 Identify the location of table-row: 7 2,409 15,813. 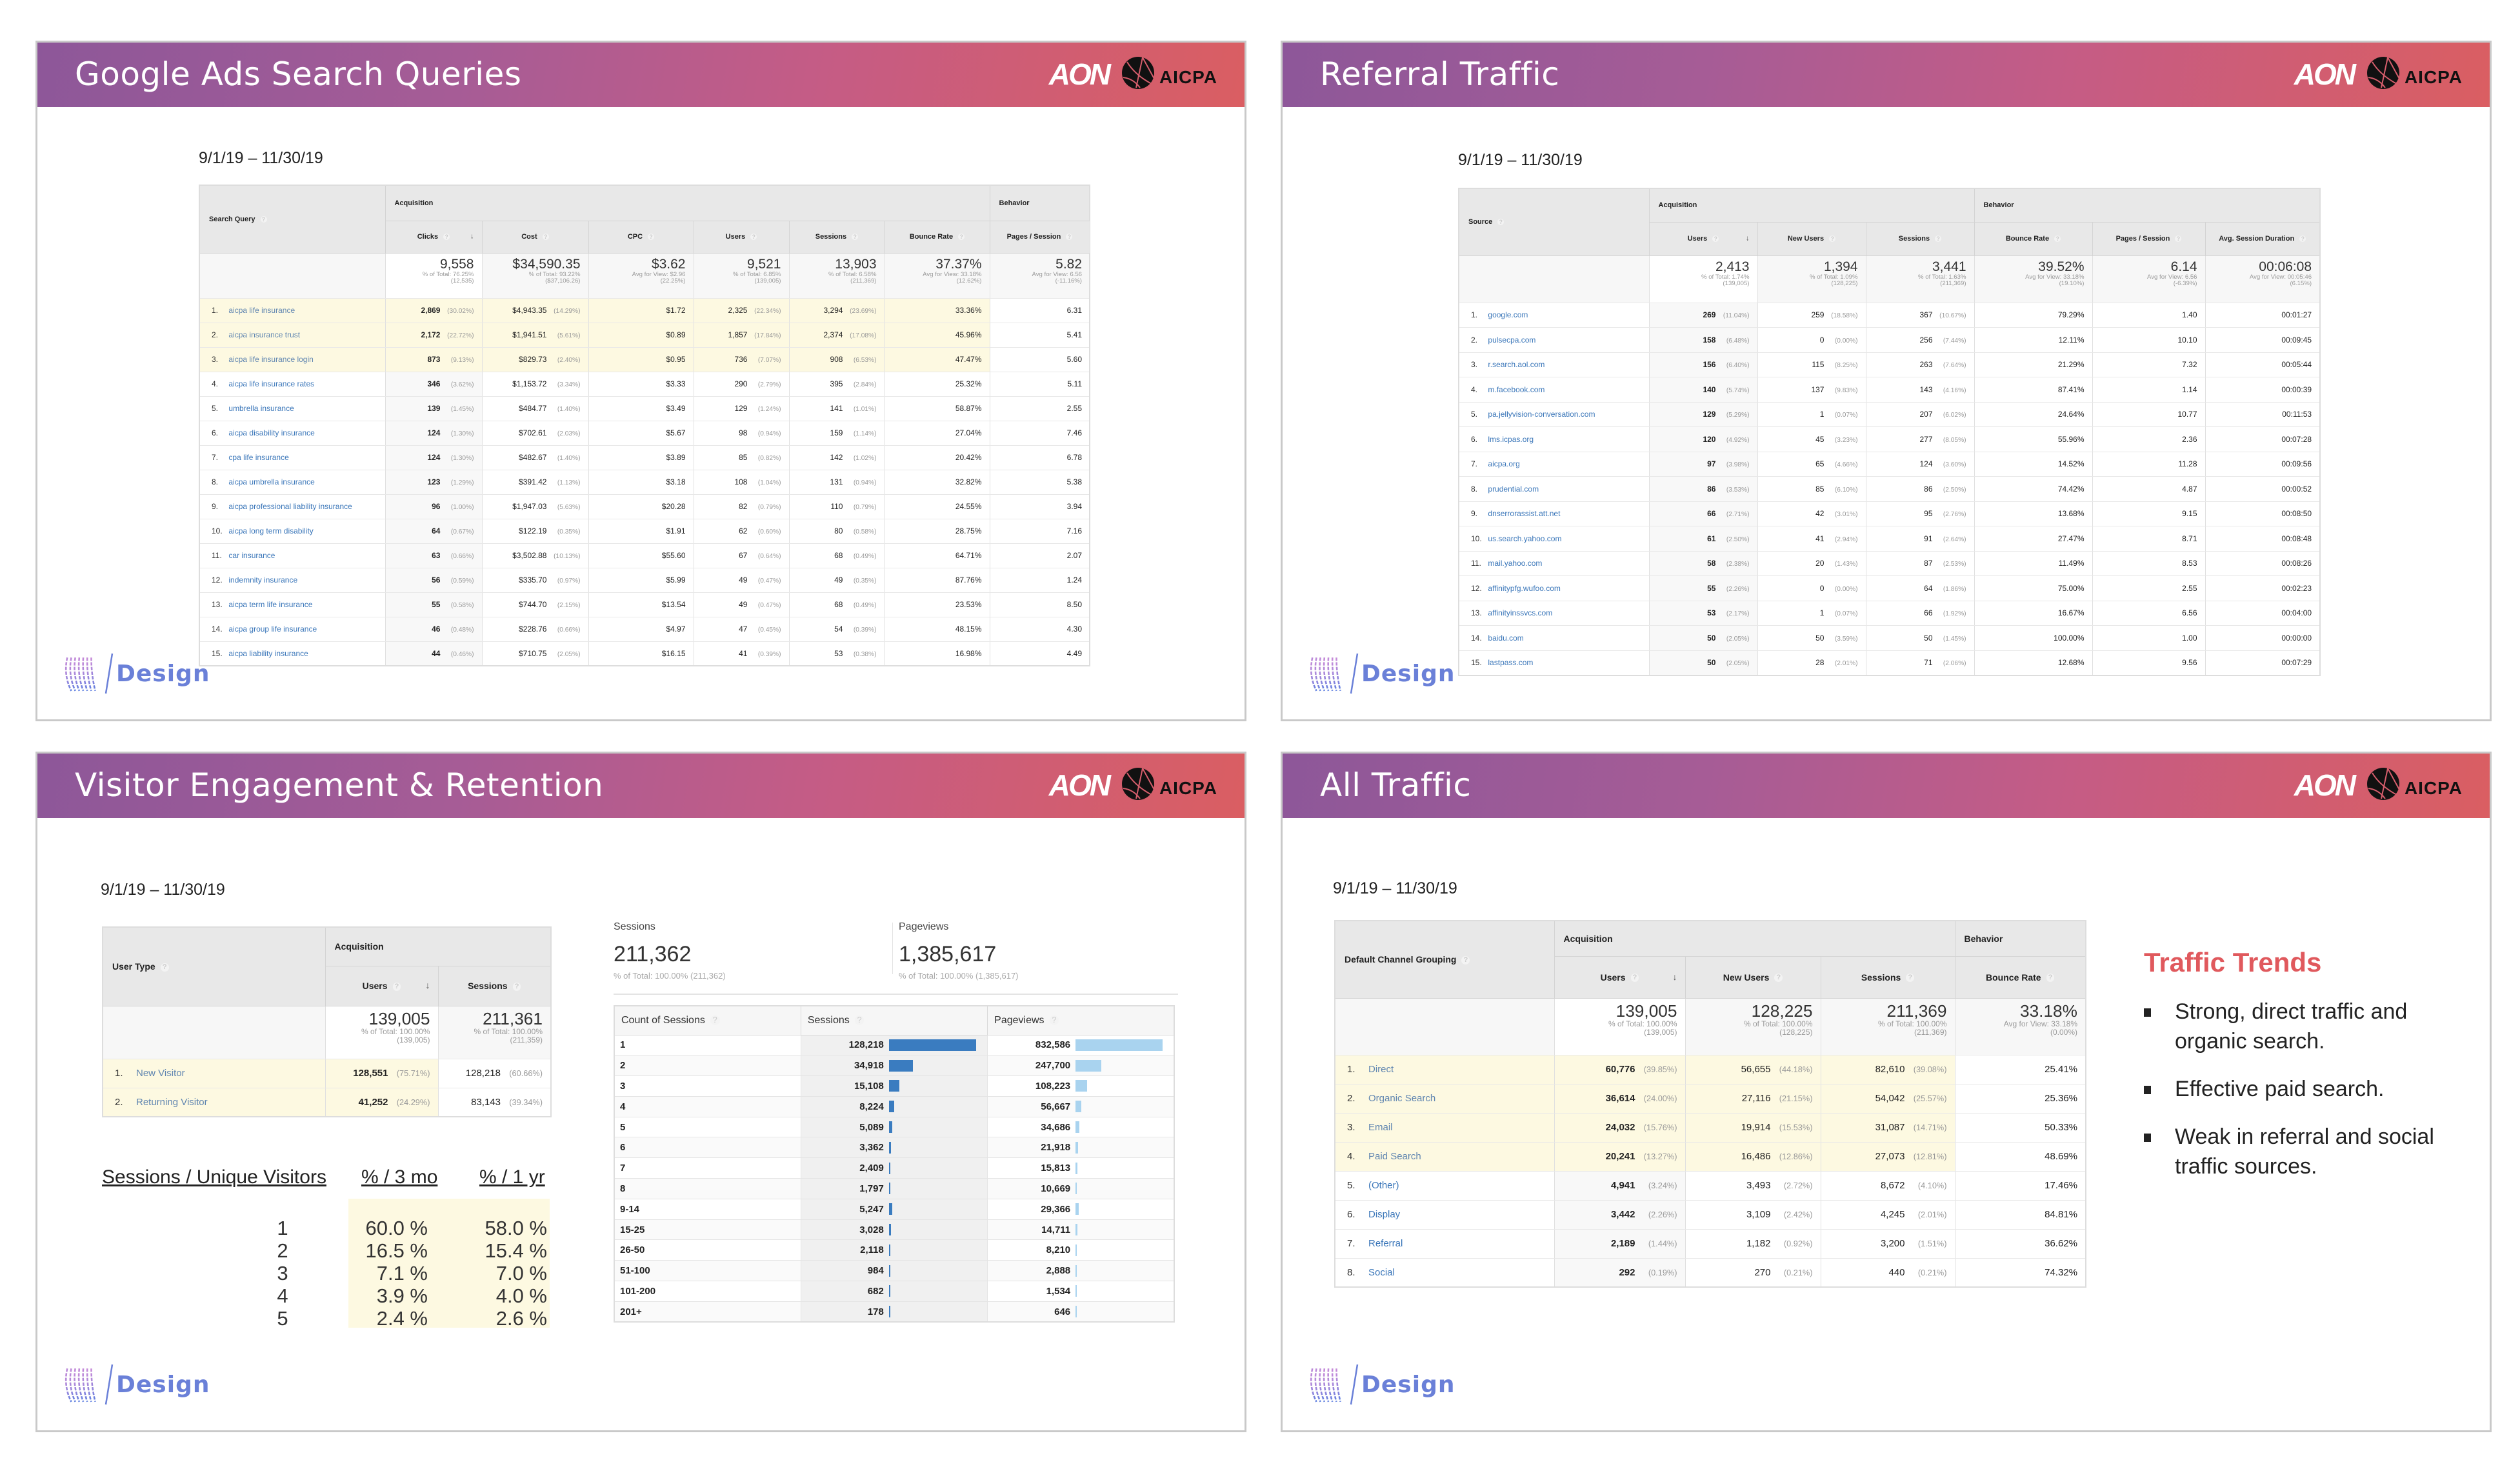
(895, 1168).